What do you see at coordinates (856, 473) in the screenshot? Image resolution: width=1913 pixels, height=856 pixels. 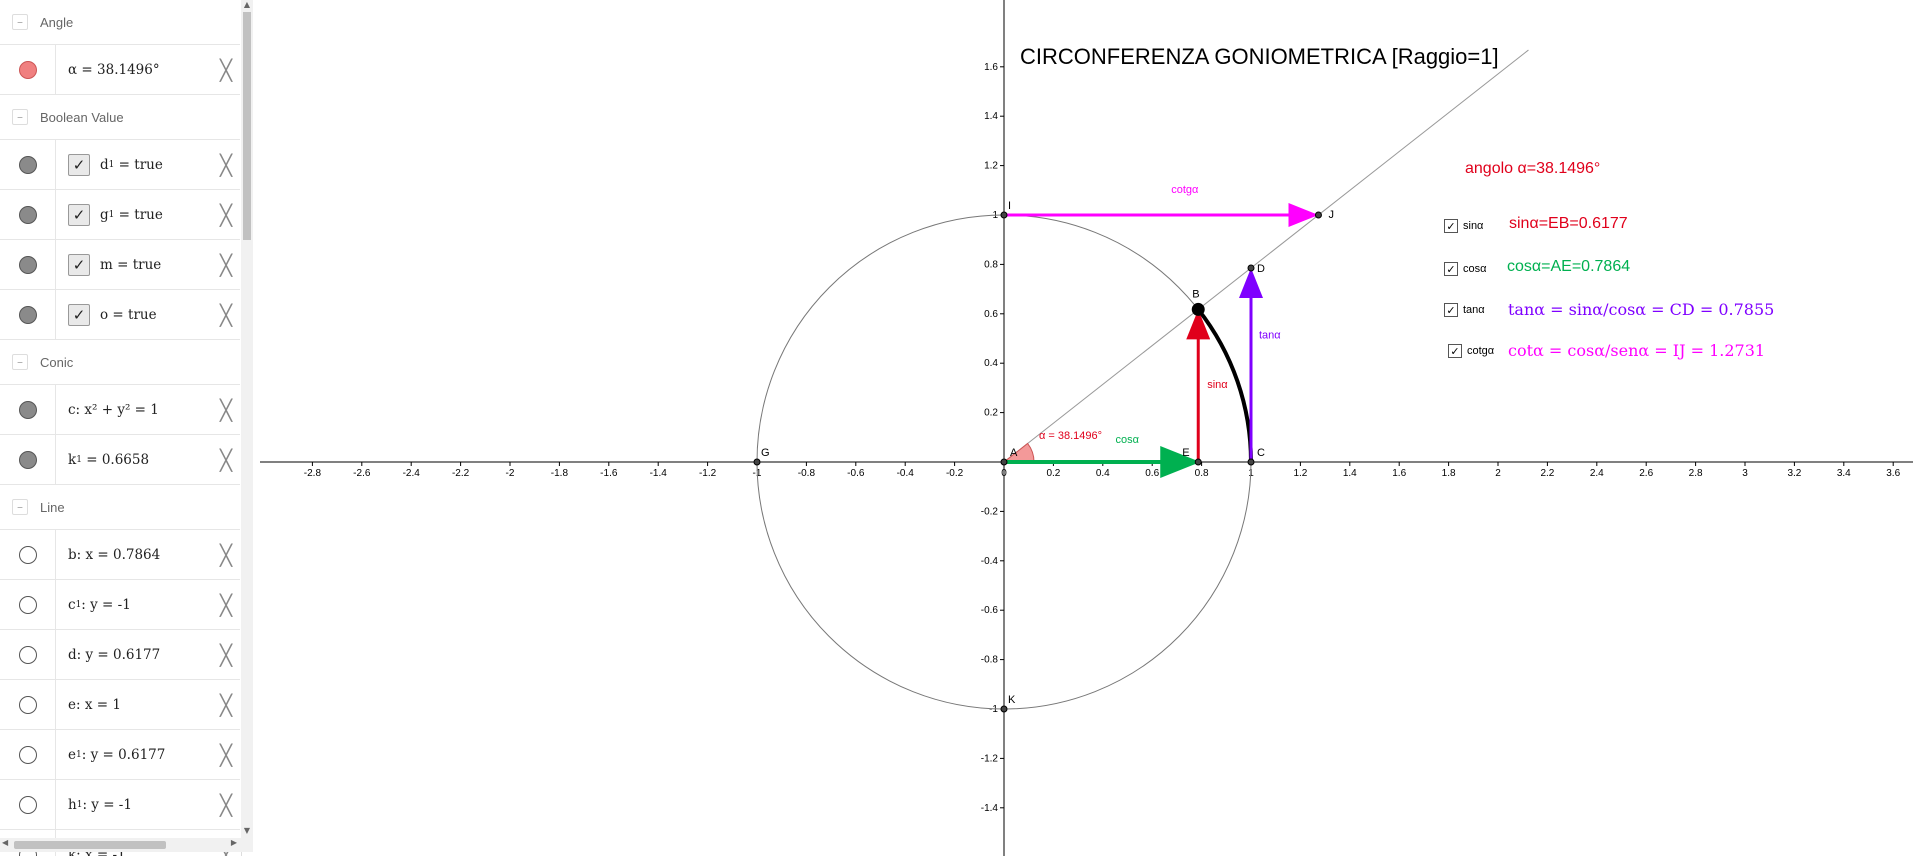 I see `x-tick-label: -0.6` at bounding box center [856, 473].